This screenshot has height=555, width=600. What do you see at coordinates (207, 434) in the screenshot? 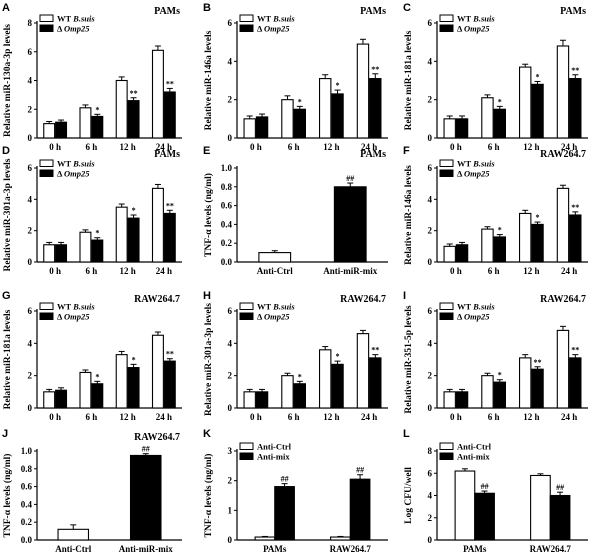
I see `panel-letter: K` at bounding box center [207, 434].